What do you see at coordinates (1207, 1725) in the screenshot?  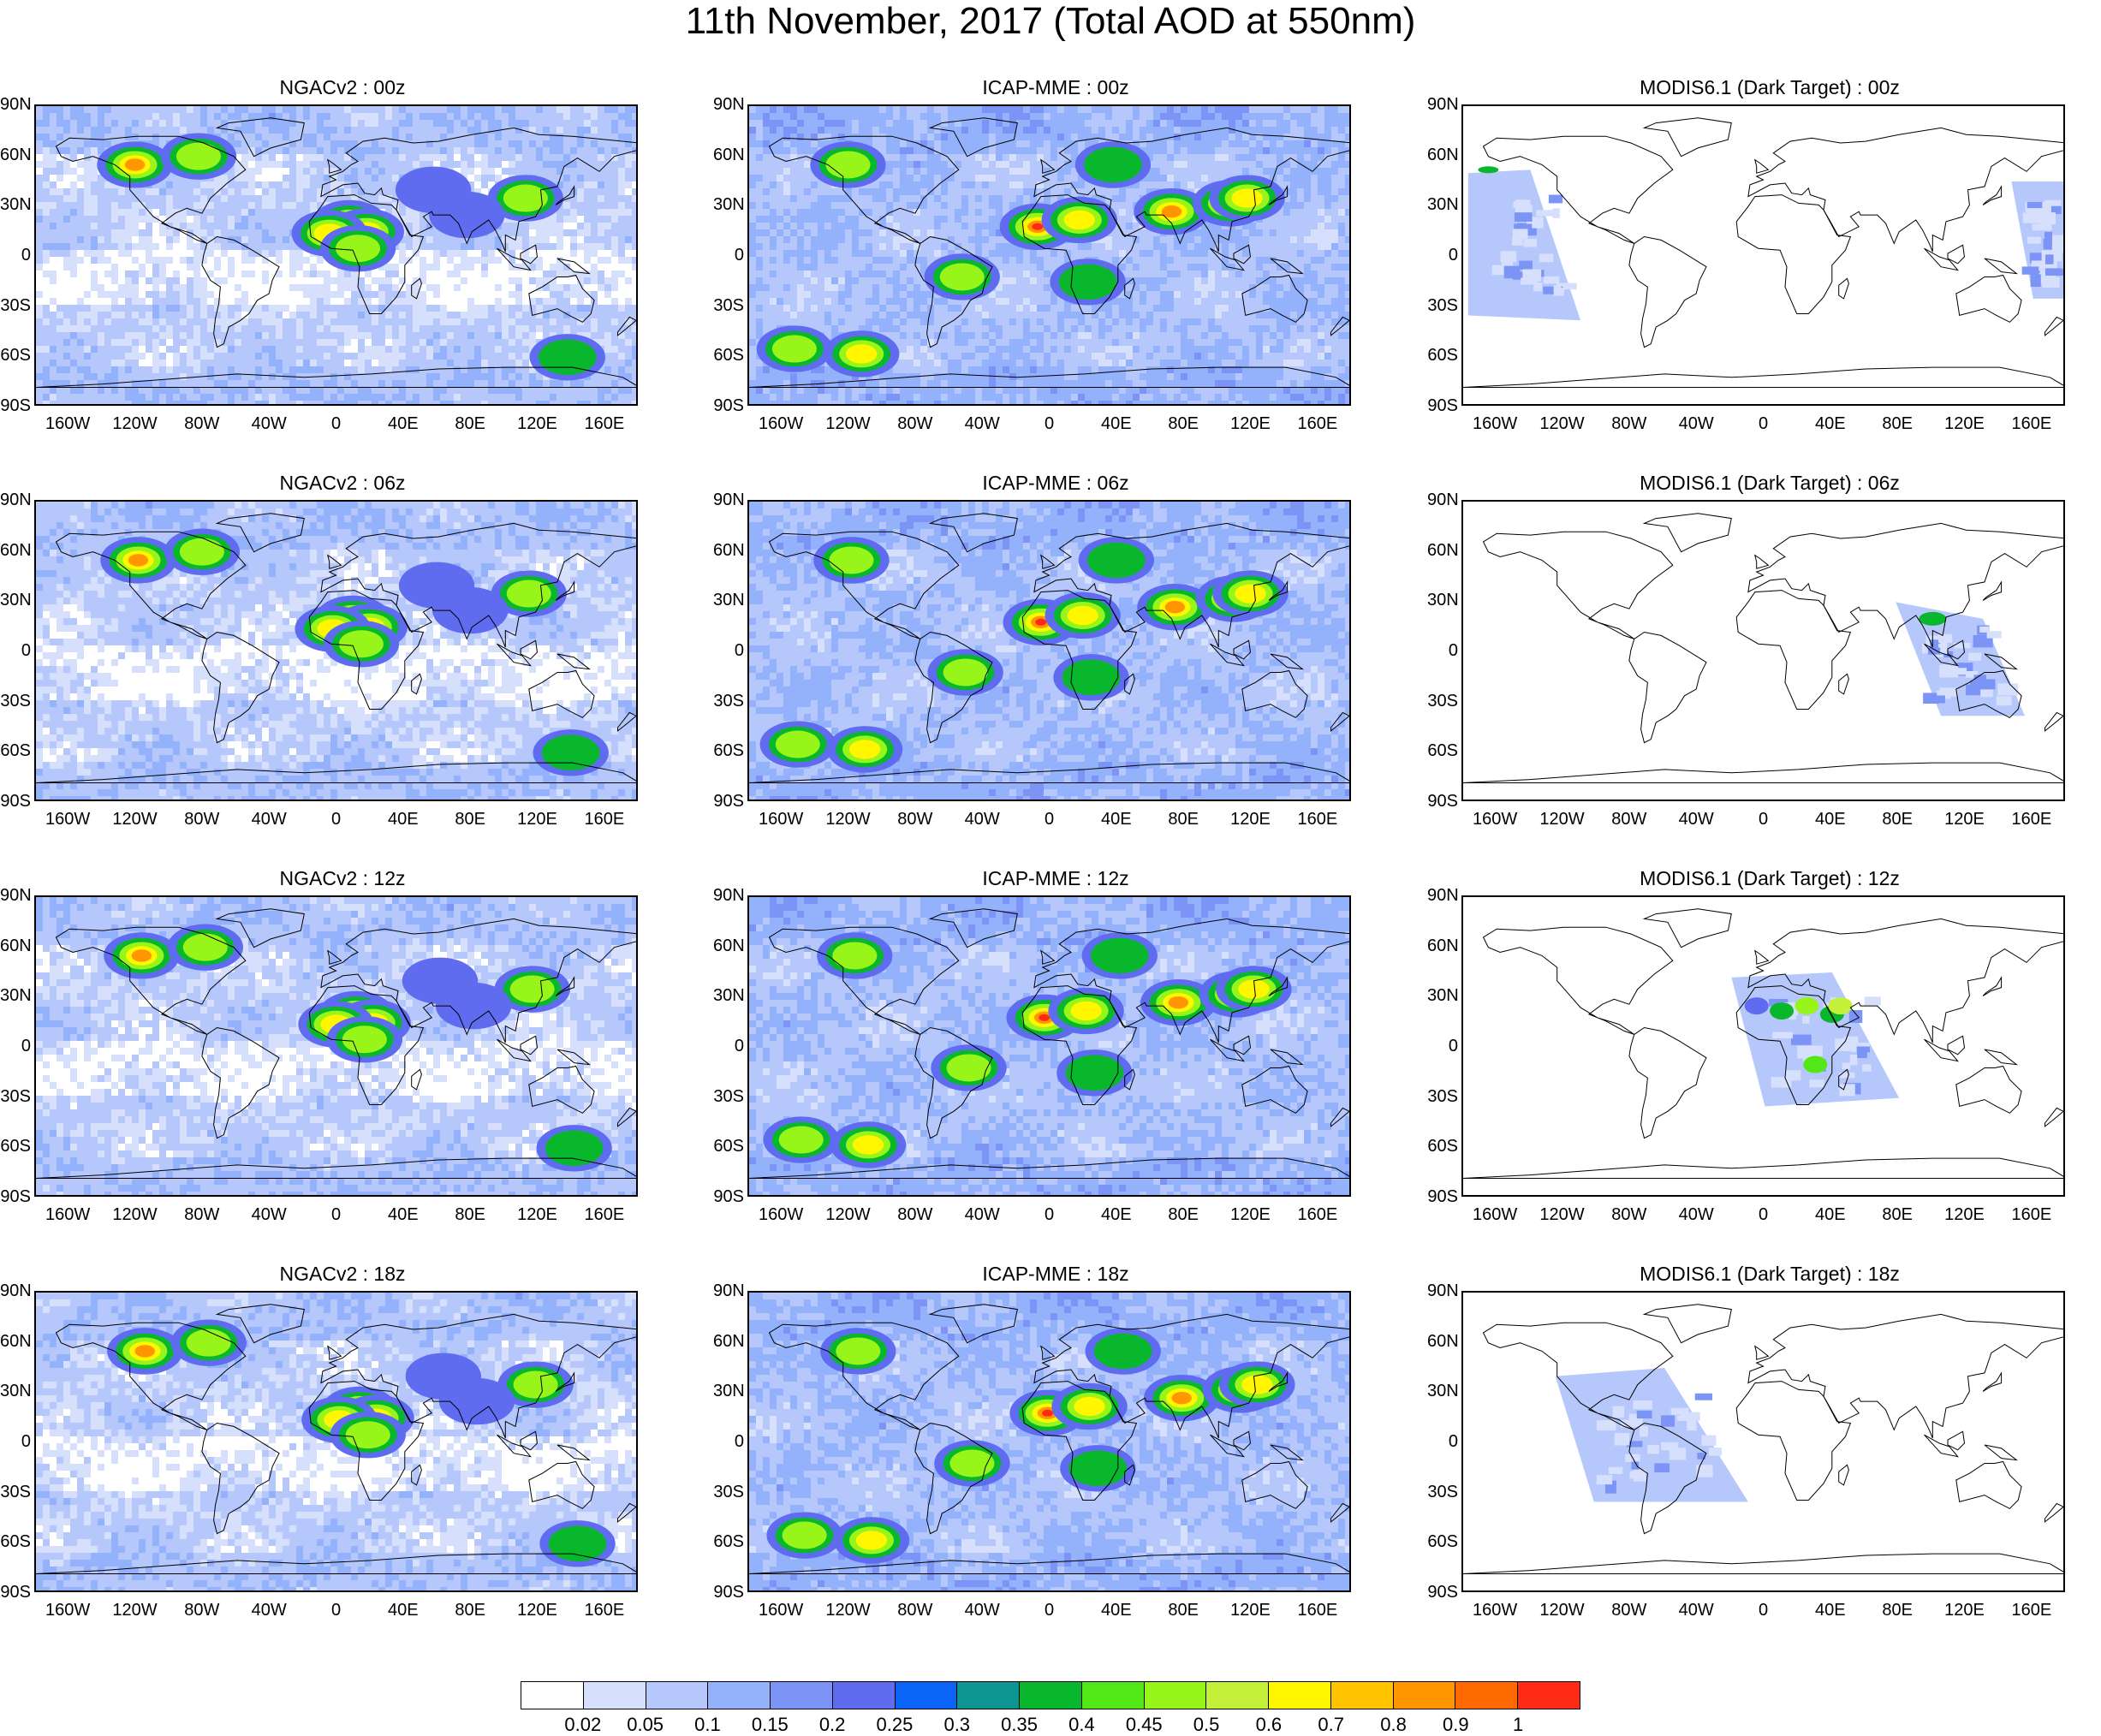 I see `colorbar-label: 0.5` at bounding box center [1207, 1725].